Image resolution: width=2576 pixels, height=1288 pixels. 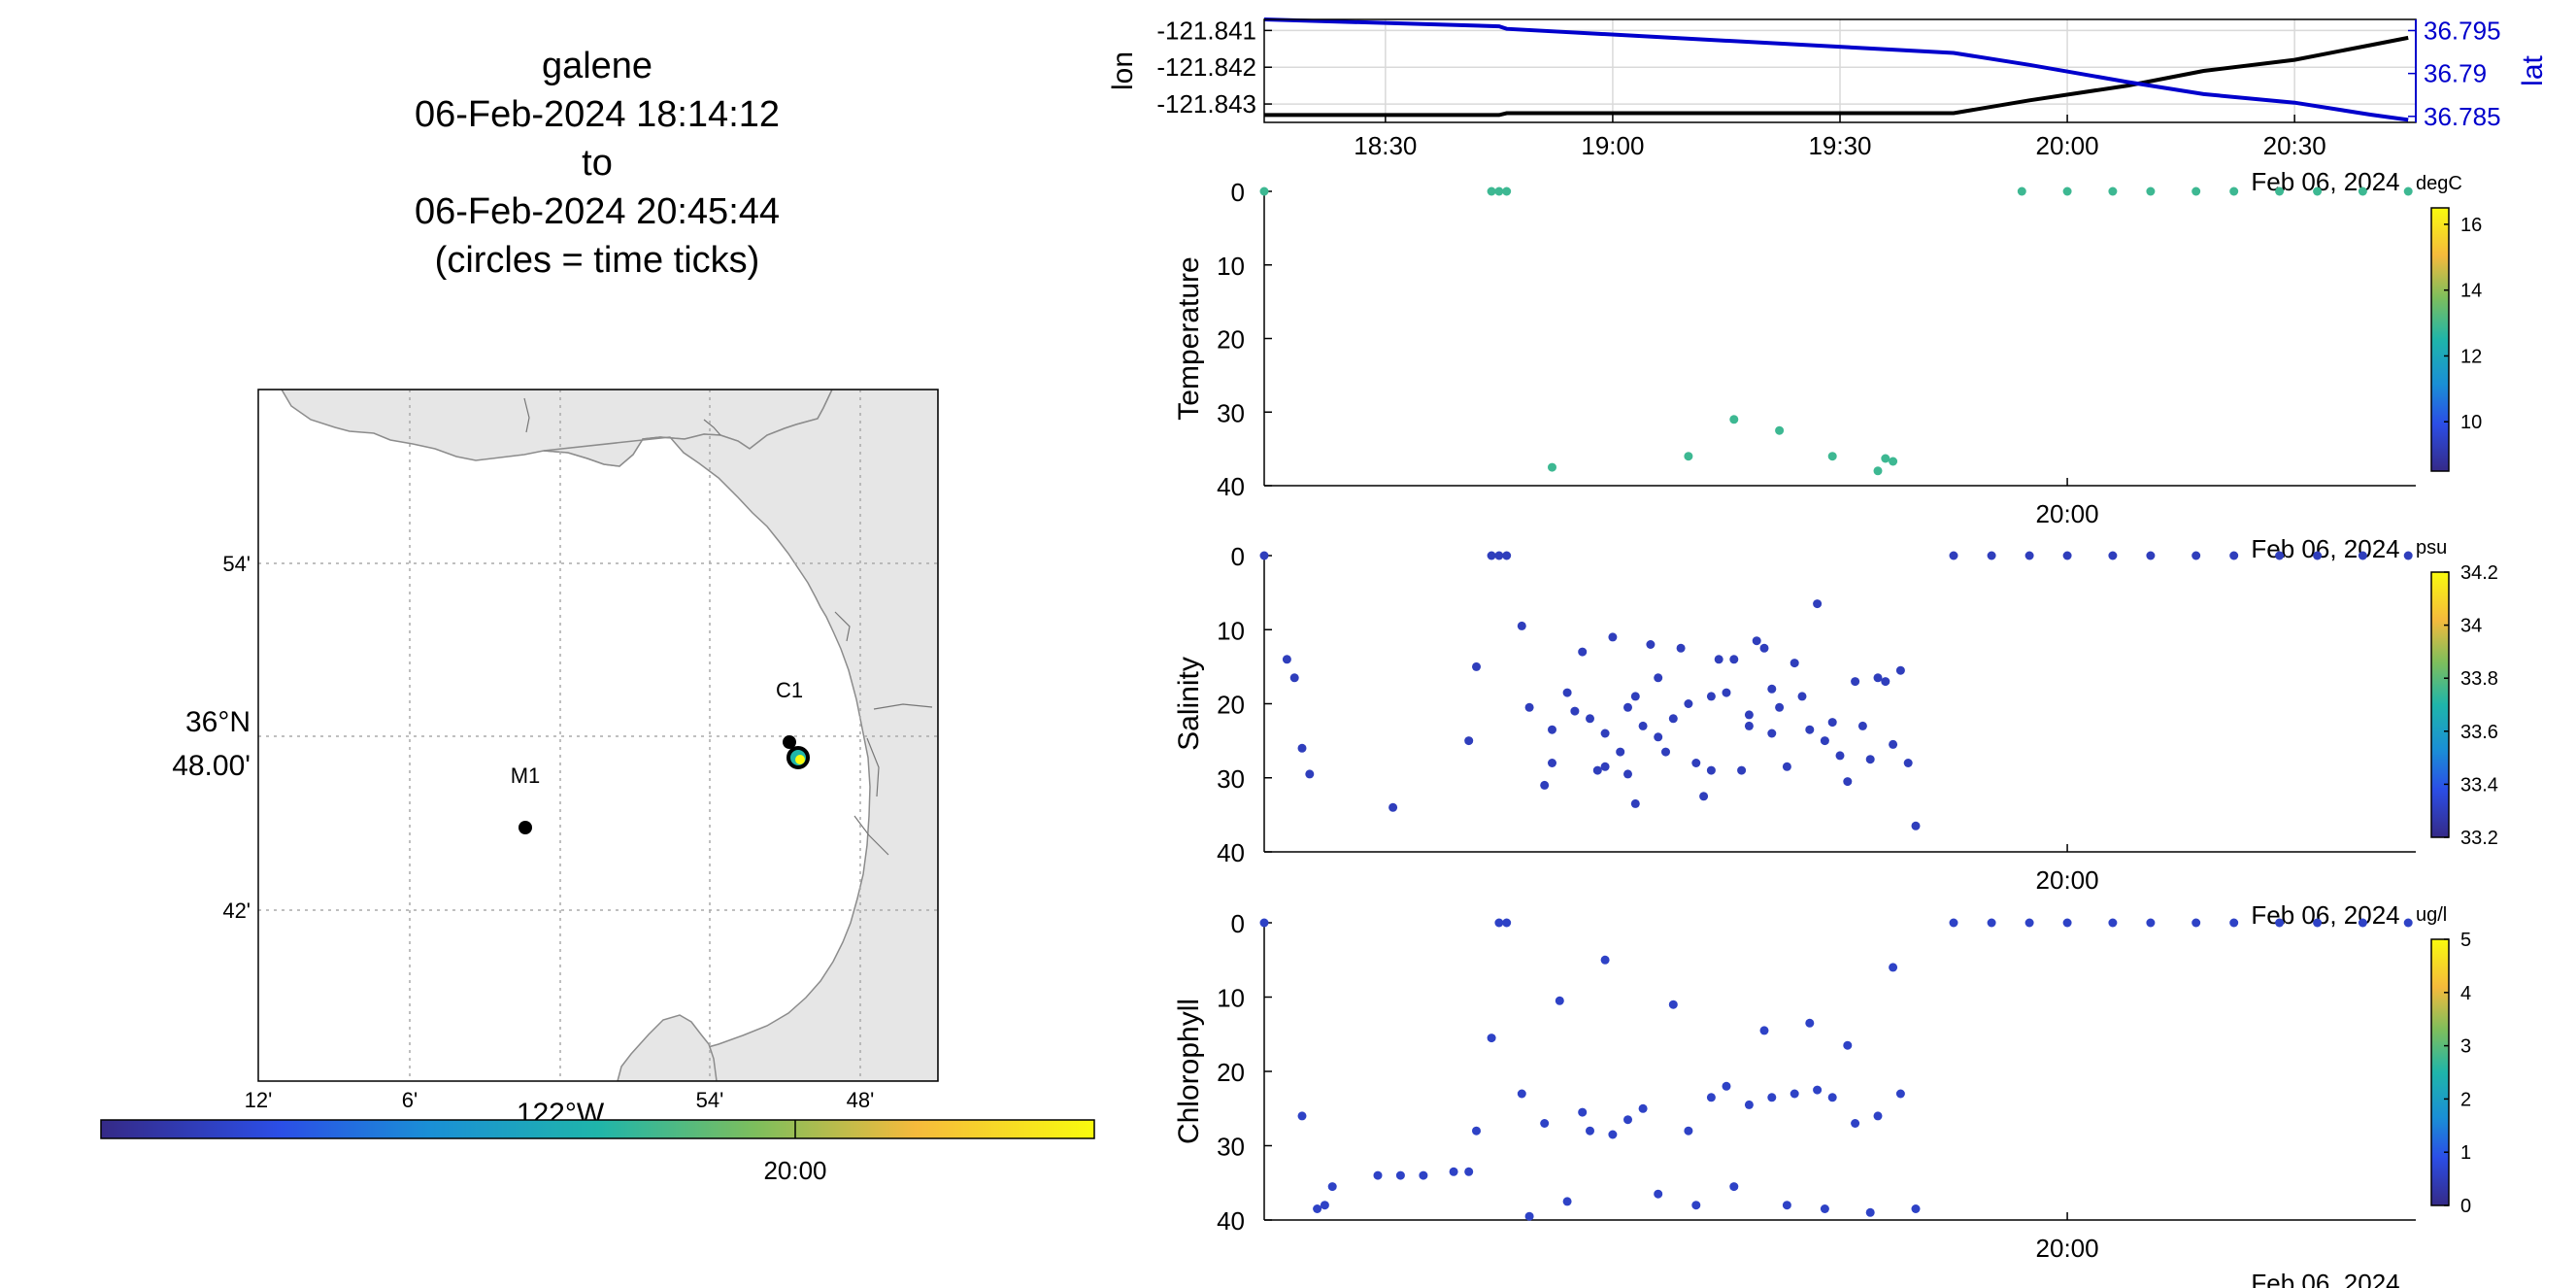 What do you see at coordinates (1189, 338) in the screenshot?
I see `temperature-axis-label: Temperature` at bounding box center [1189, 338].